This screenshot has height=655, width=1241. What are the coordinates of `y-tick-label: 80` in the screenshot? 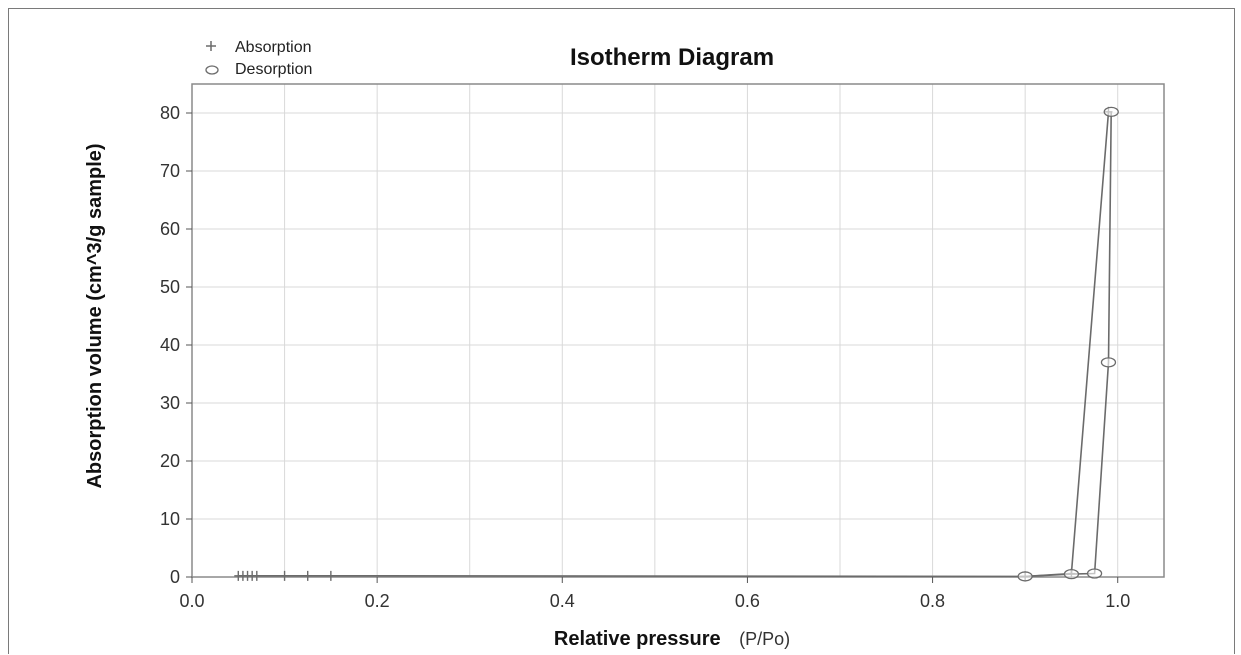 It's located at (170, 113).